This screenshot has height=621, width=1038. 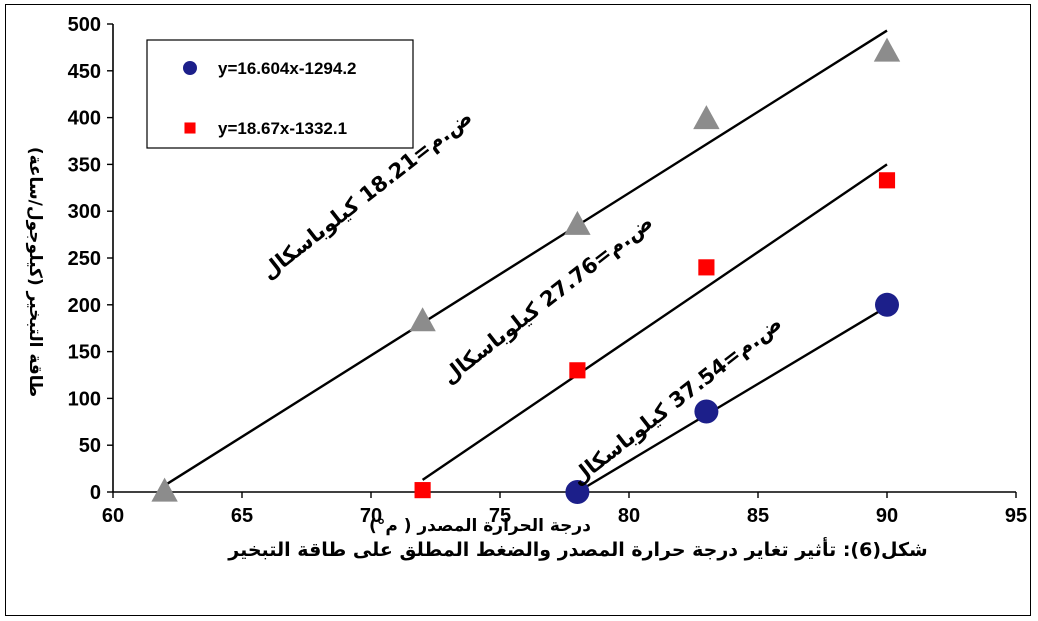 I want to click on x-tick-label: 90, so click(x=887, y=516).